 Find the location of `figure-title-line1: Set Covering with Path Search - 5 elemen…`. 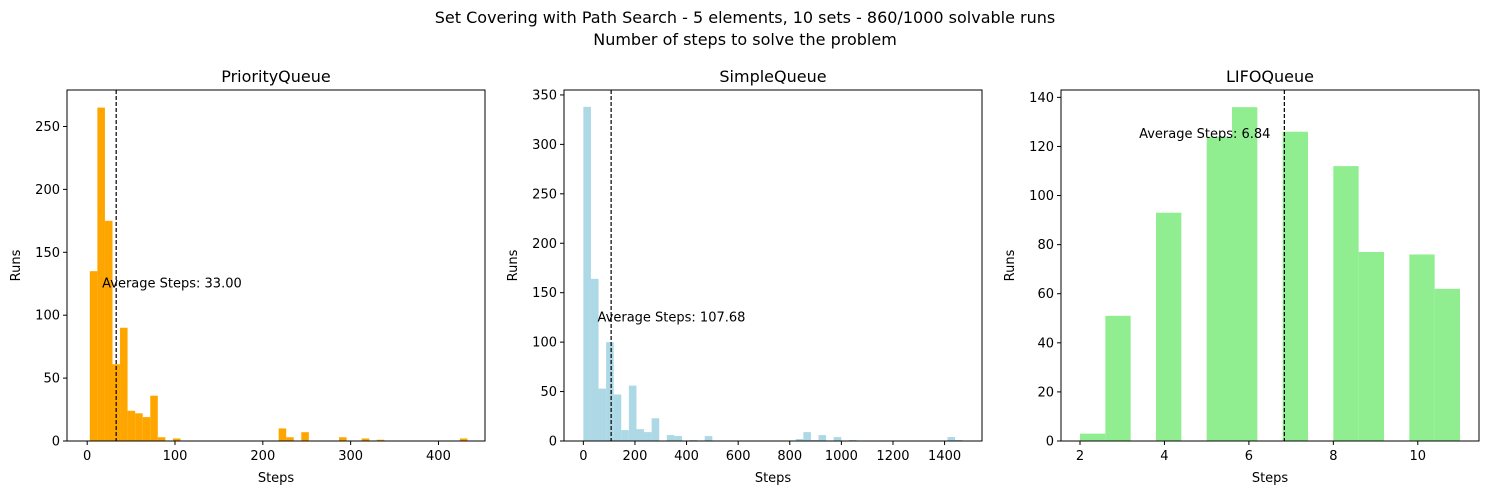

figure-title-line1: Set Covering with Path Search - 5 elemen… is located at coordinates (745, 17).